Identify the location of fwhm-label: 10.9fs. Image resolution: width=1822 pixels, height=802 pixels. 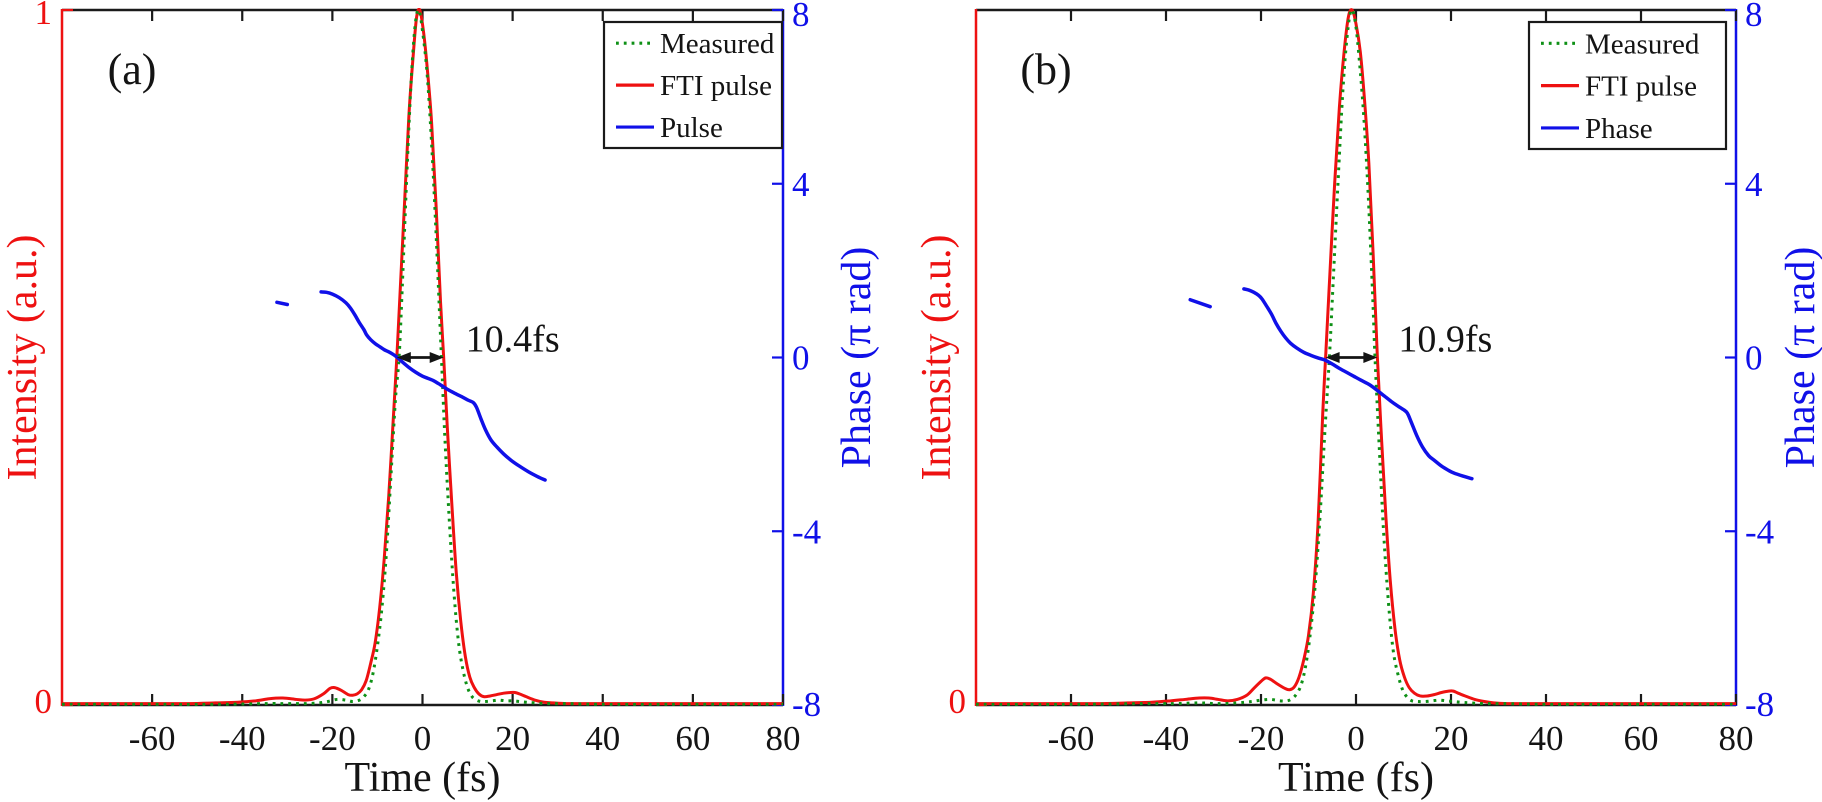
(1445, 340).